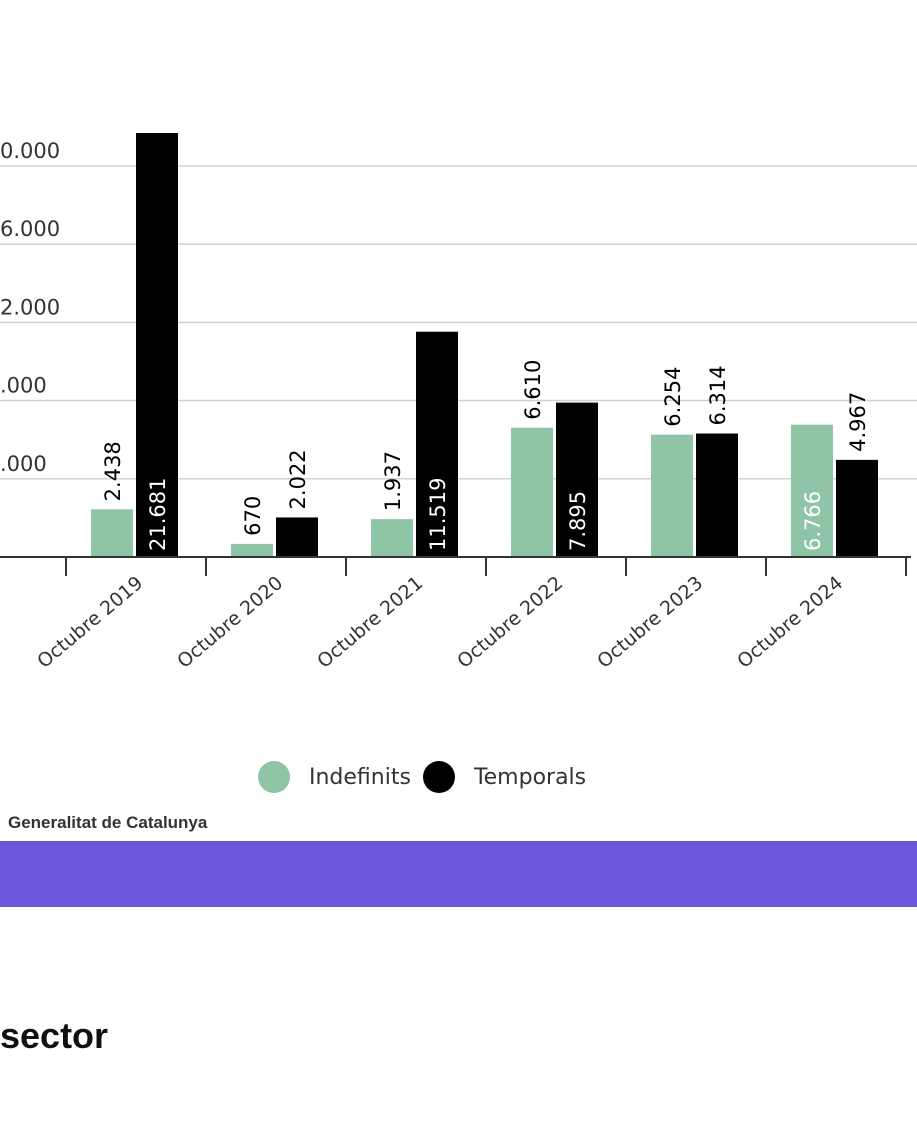 This screenshot has height=1142, width=917. What do you see at coordinates (90, 622) in the screenshot?
I see `x-tick-label: Octubre 2019` at bounding box center [90, 622].